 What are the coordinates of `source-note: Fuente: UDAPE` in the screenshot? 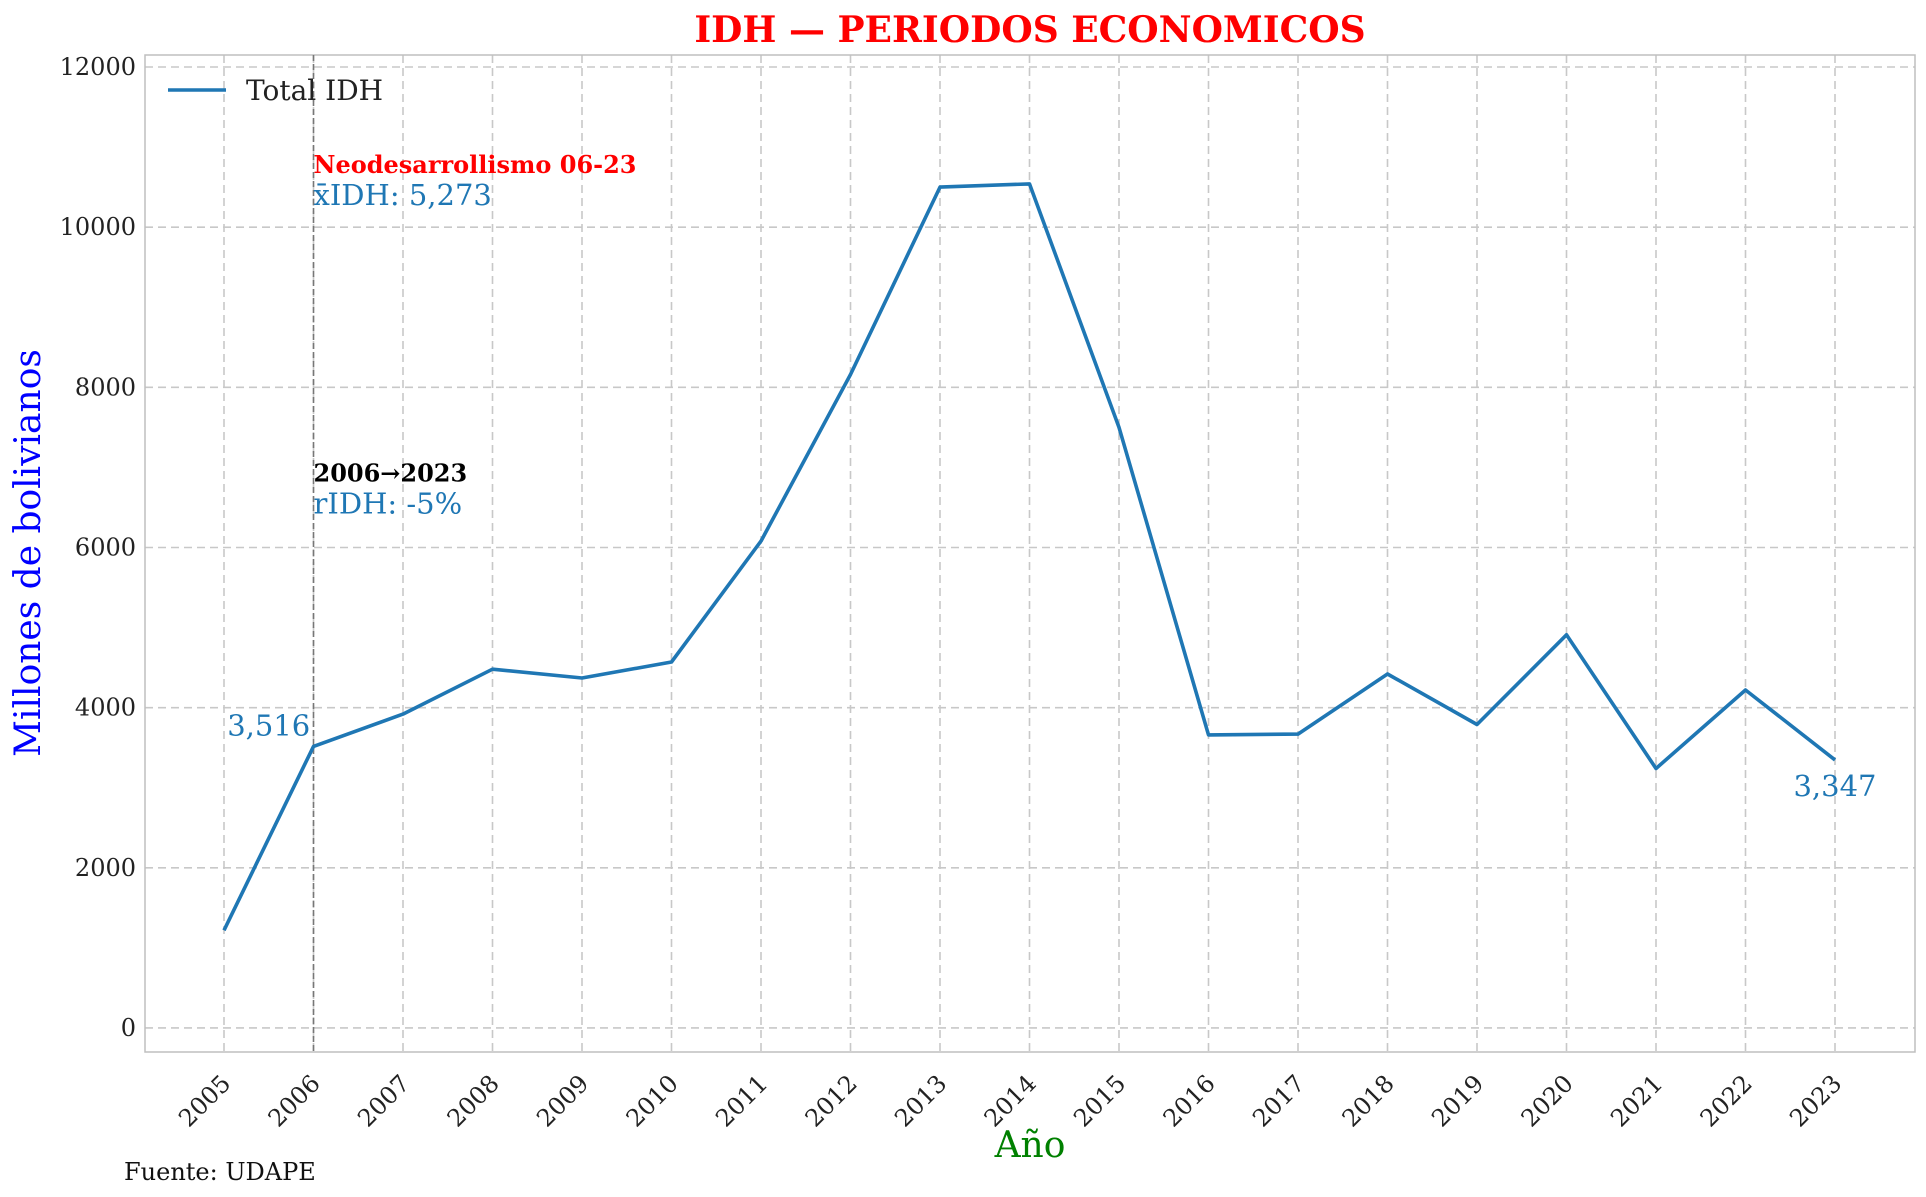 It's located at (220, 1172).